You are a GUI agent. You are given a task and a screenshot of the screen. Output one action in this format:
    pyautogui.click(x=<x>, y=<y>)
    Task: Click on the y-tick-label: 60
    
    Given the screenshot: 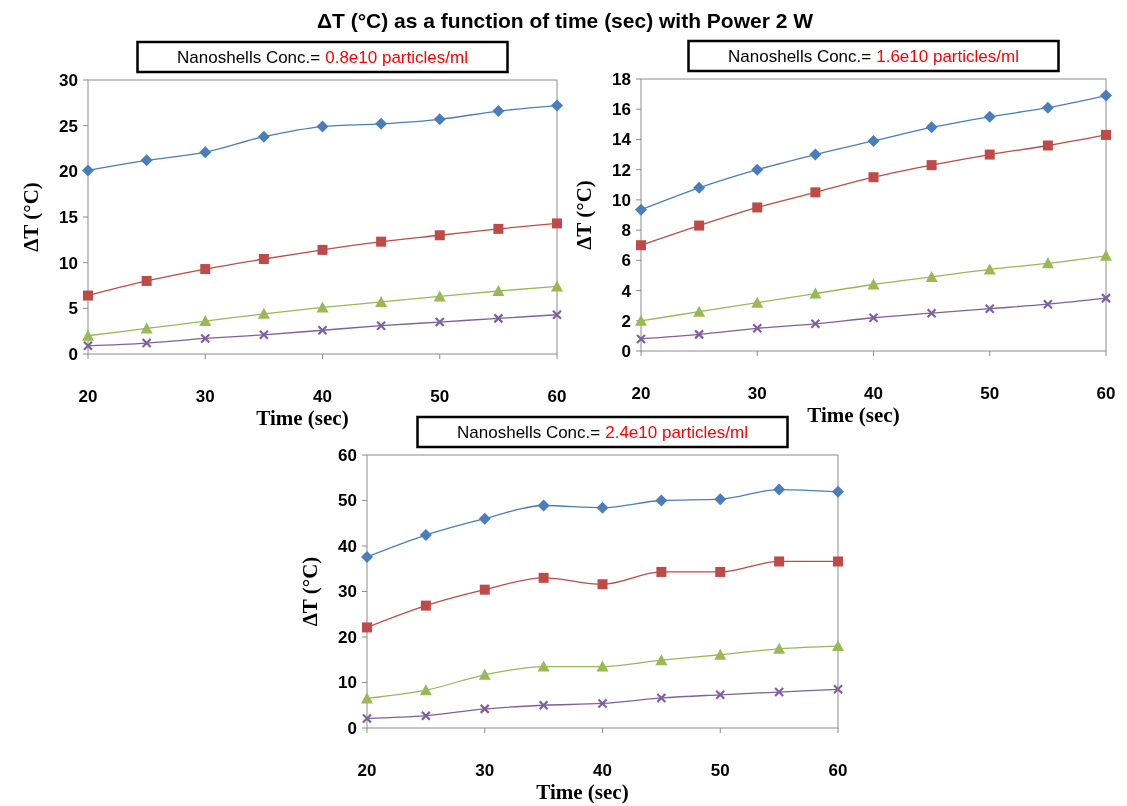 What is the action you would take?
    pyautogui.click(x=347, y=455)
    